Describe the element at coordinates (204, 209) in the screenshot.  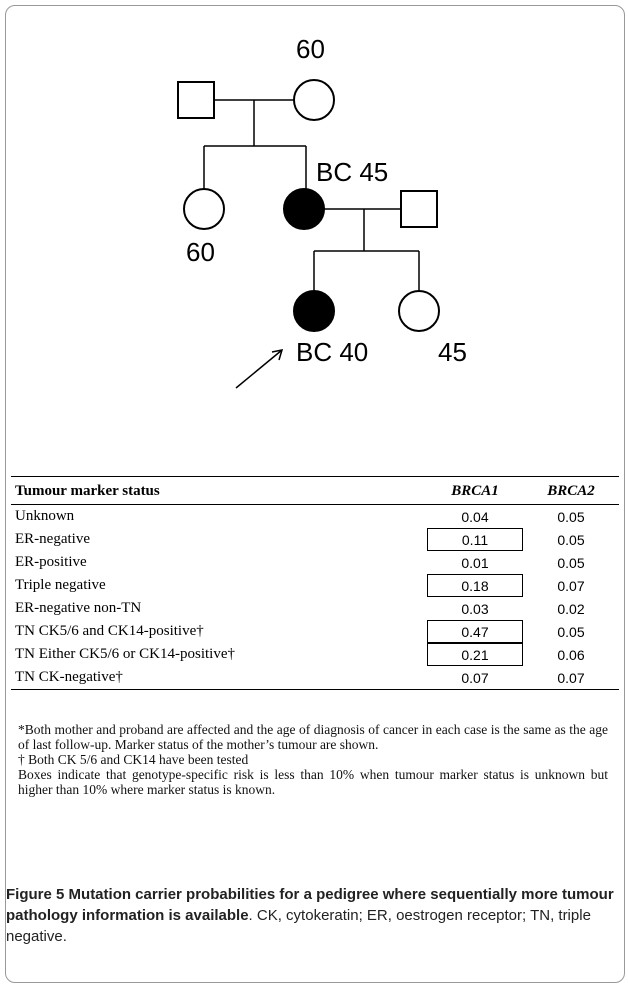
I see `female-aunt` at that location.